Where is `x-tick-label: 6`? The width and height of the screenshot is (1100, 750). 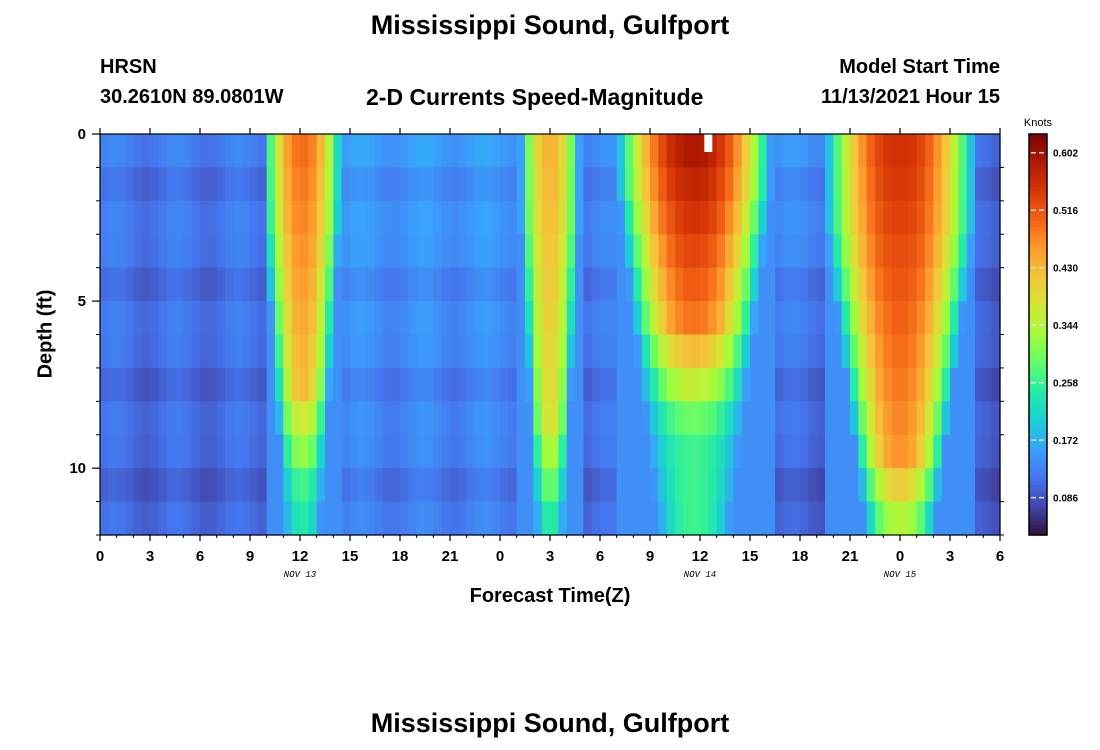
x-tick-label: 6 is located at coordinates (600, 556).